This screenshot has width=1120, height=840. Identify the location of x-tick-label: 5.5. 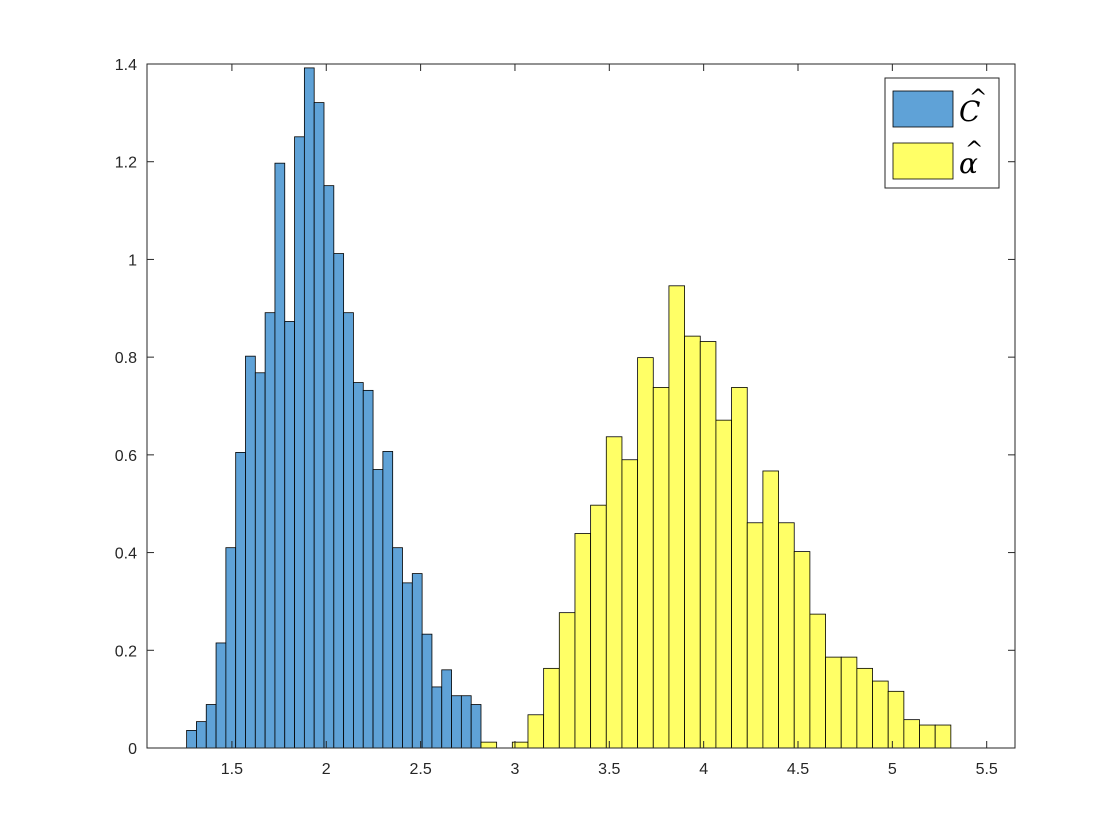
(987, 769).